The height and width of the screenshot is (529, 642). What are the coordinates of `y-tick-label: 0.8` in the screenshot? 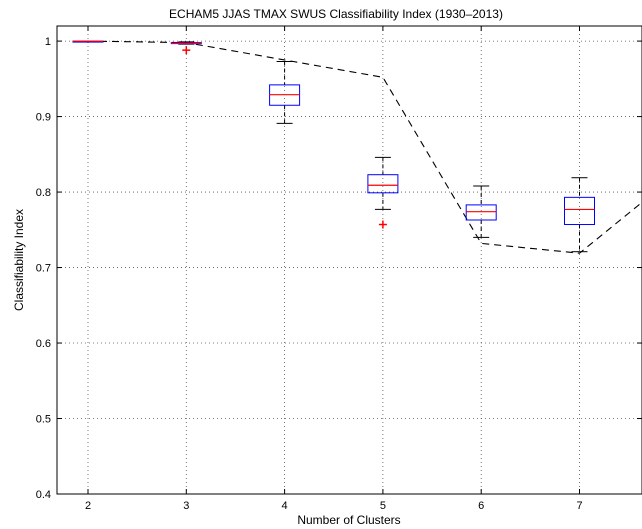 It's located at (43, 193).